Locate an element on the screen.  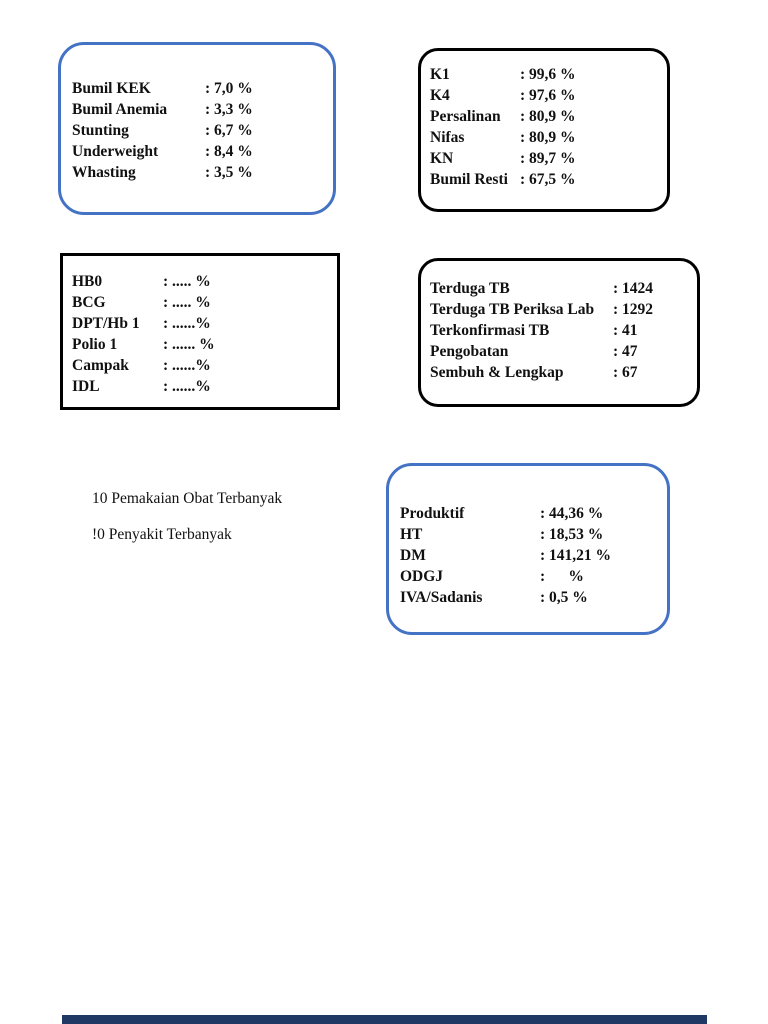
stat-label: Nifas is located at coordinates (447, 137).